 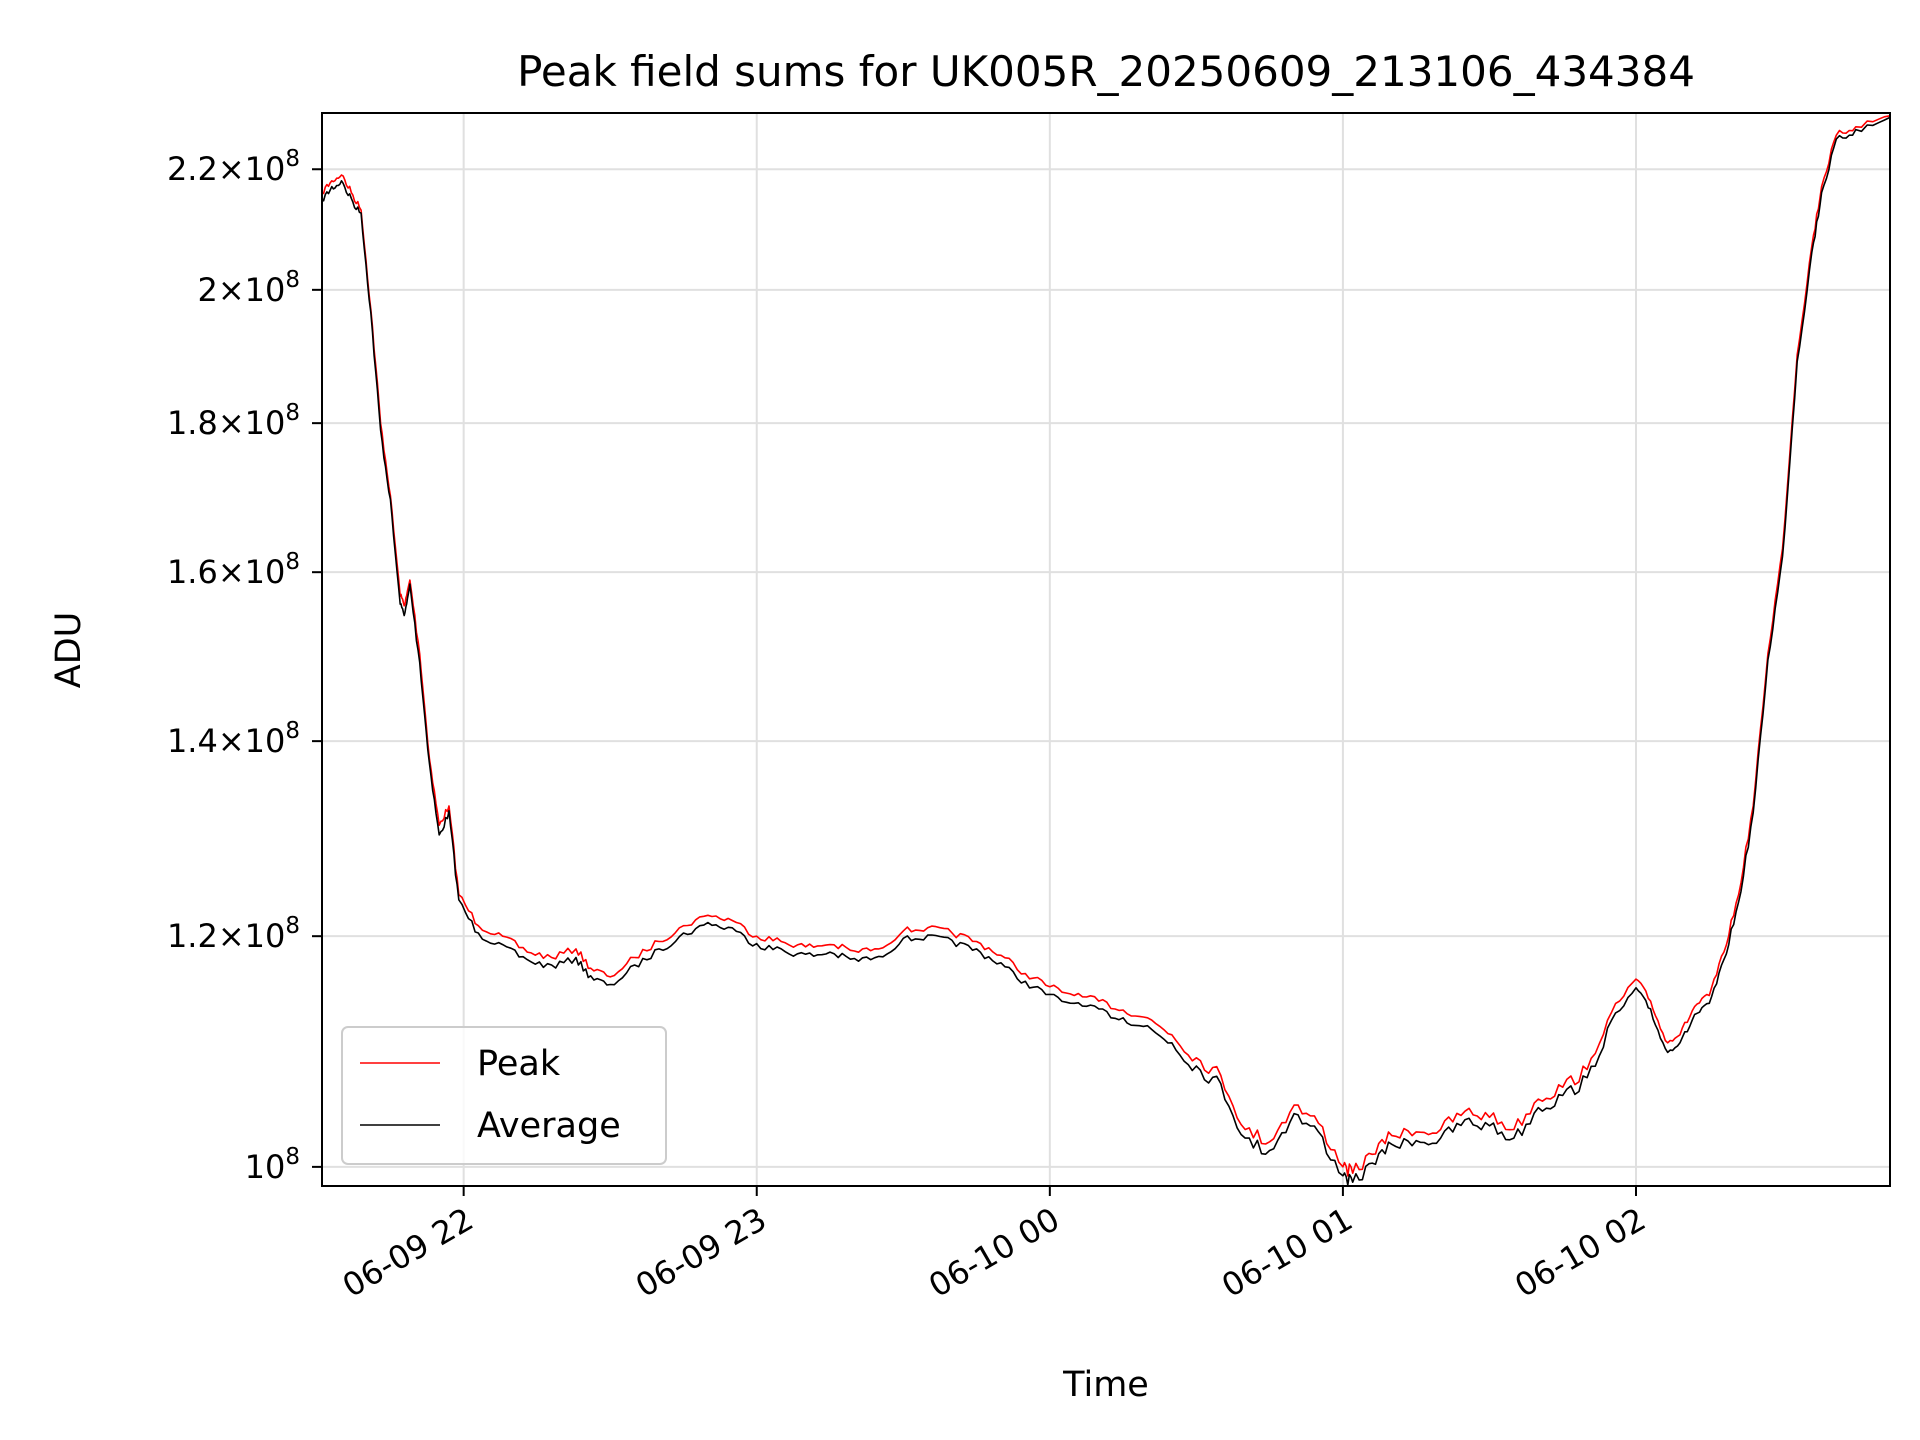 What do you see at coordinates (233, 167) in the screenshot?
I see `y-tick-label: 2.2×108` at bounding box center [233, 167].